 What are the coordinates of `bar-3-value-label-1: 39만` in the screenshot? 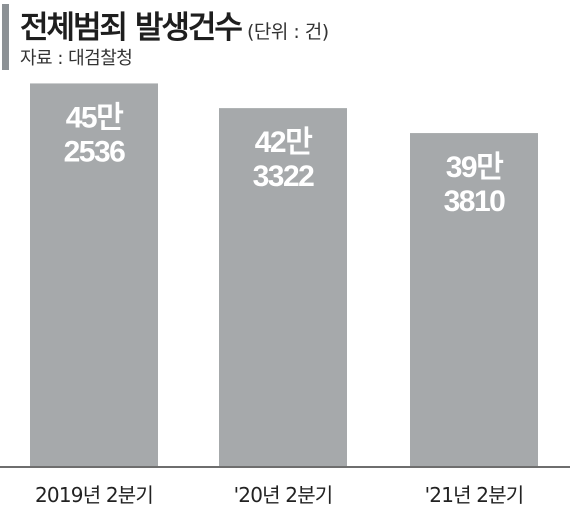 It's located at (475, 167).